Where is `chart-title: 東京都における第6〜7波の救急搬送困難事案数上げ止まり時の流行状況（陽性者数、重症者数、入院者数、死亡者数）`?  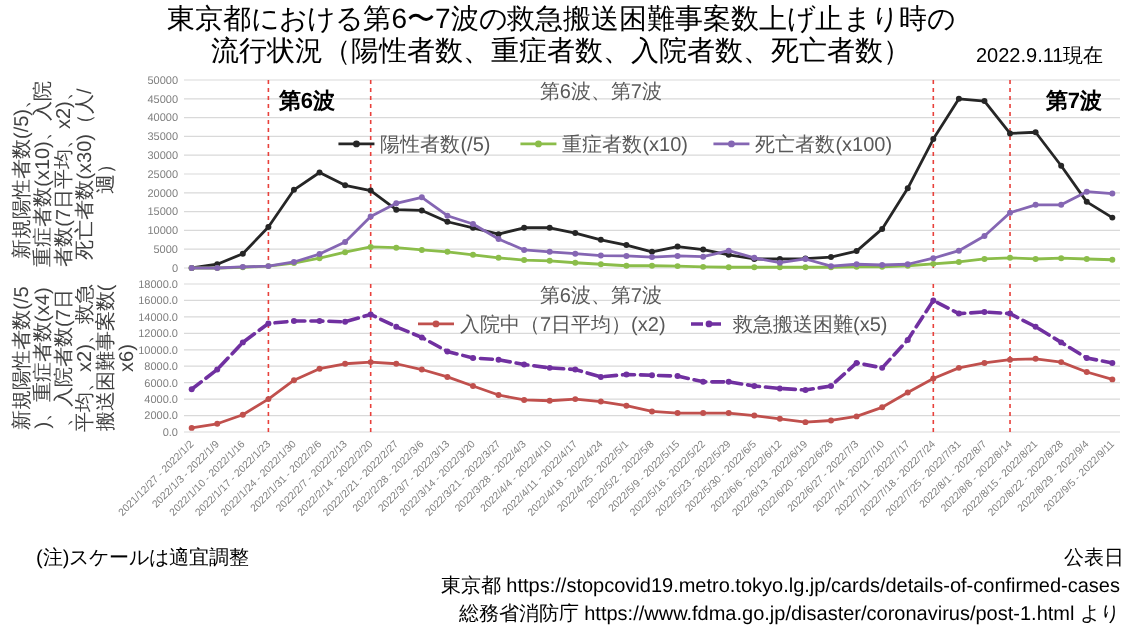 chart-title: 東京都における第6〜7波の救急搬送困難事案数上げ止まり時の流行状況（陽性者数、重症者数、入院者数、死亡者数） is located at coordinates (561, 34).